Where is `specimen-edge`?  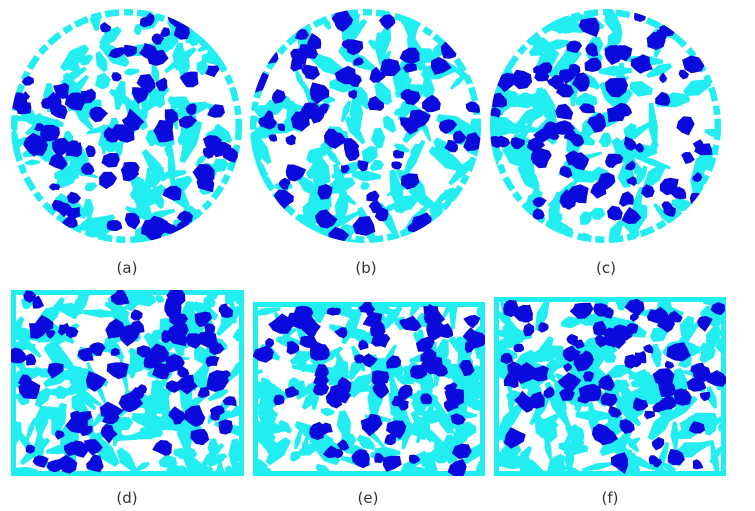
specimen-edge is located at coordinates (127, 292).